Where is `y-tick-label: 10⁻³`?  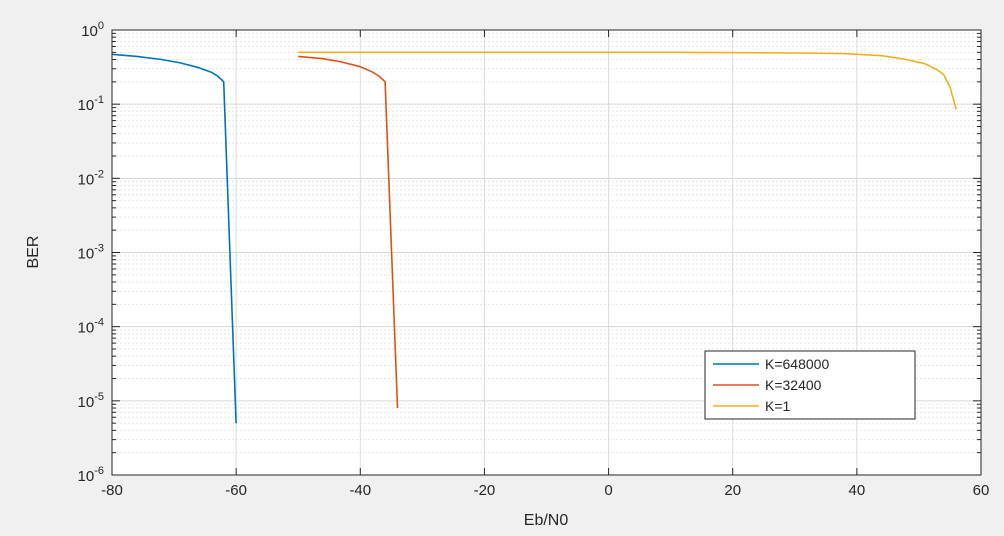
y-tick-label: 10⁻³ is located at coordinates (91, 253).